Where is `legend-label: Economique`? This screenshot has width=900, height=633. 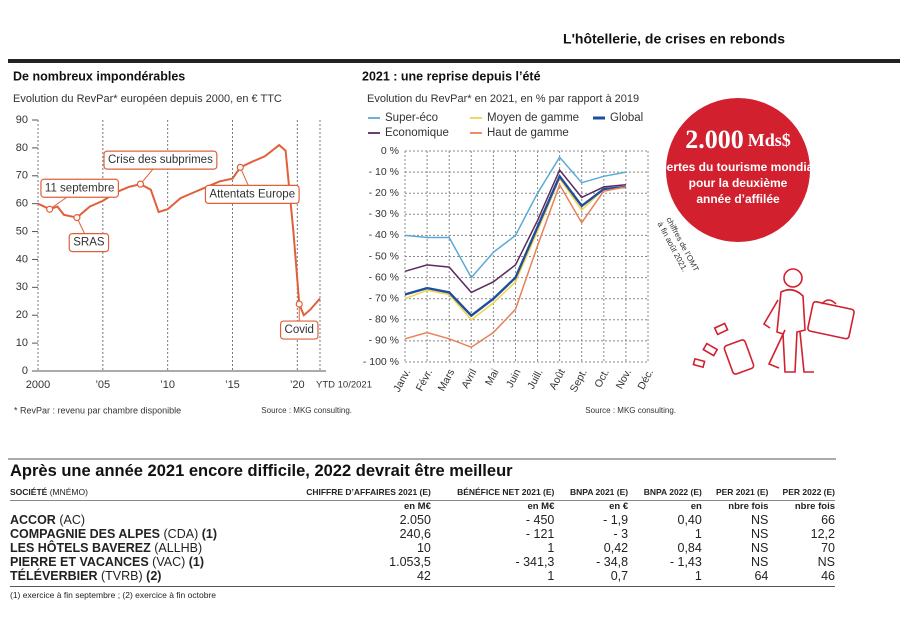
legend-label: Economique is located at coordinates (417, 133).